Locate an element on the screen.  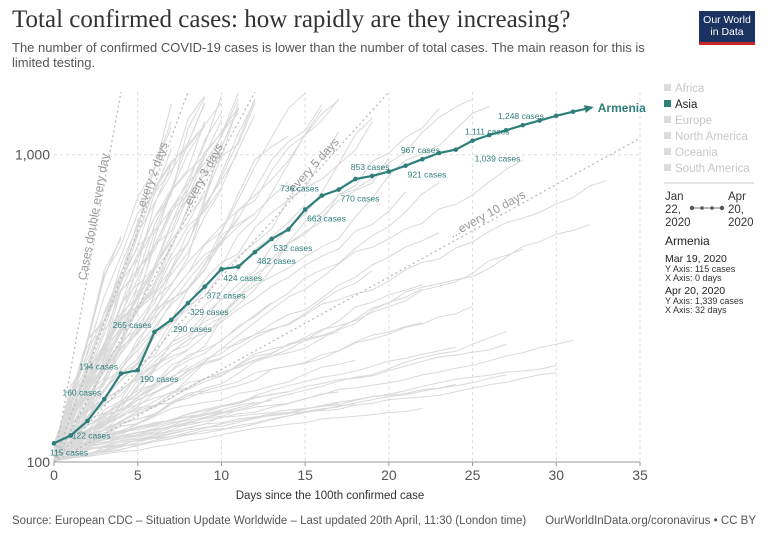
timeline-start-month: Jan is located at coordinates (674, 197).